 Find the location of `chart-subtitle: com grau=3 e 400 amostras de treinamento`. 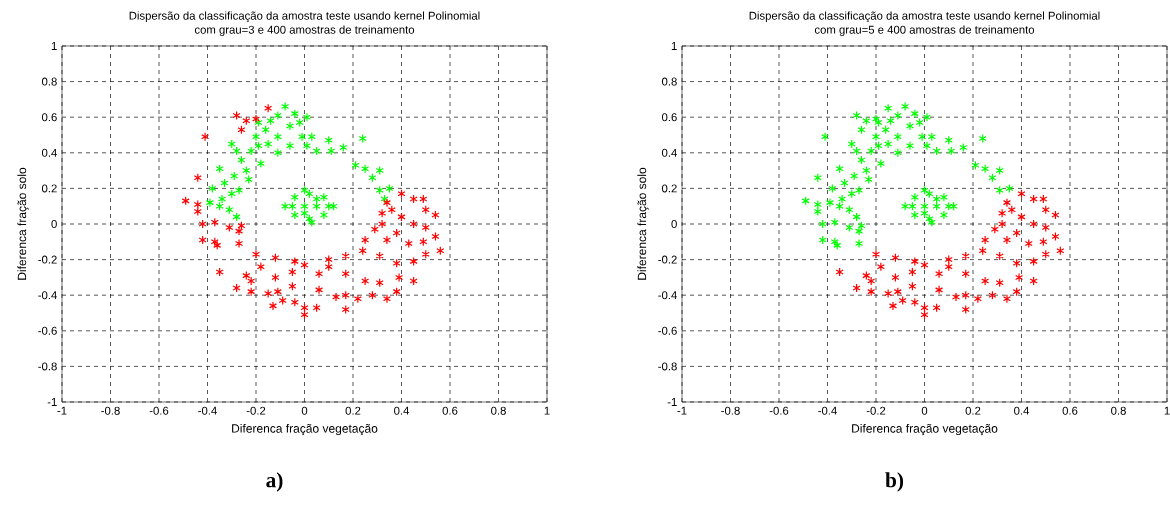

chart-subtitle: com grau=3 e 400 amostras de treinamento is located at coordinates (304, 30).